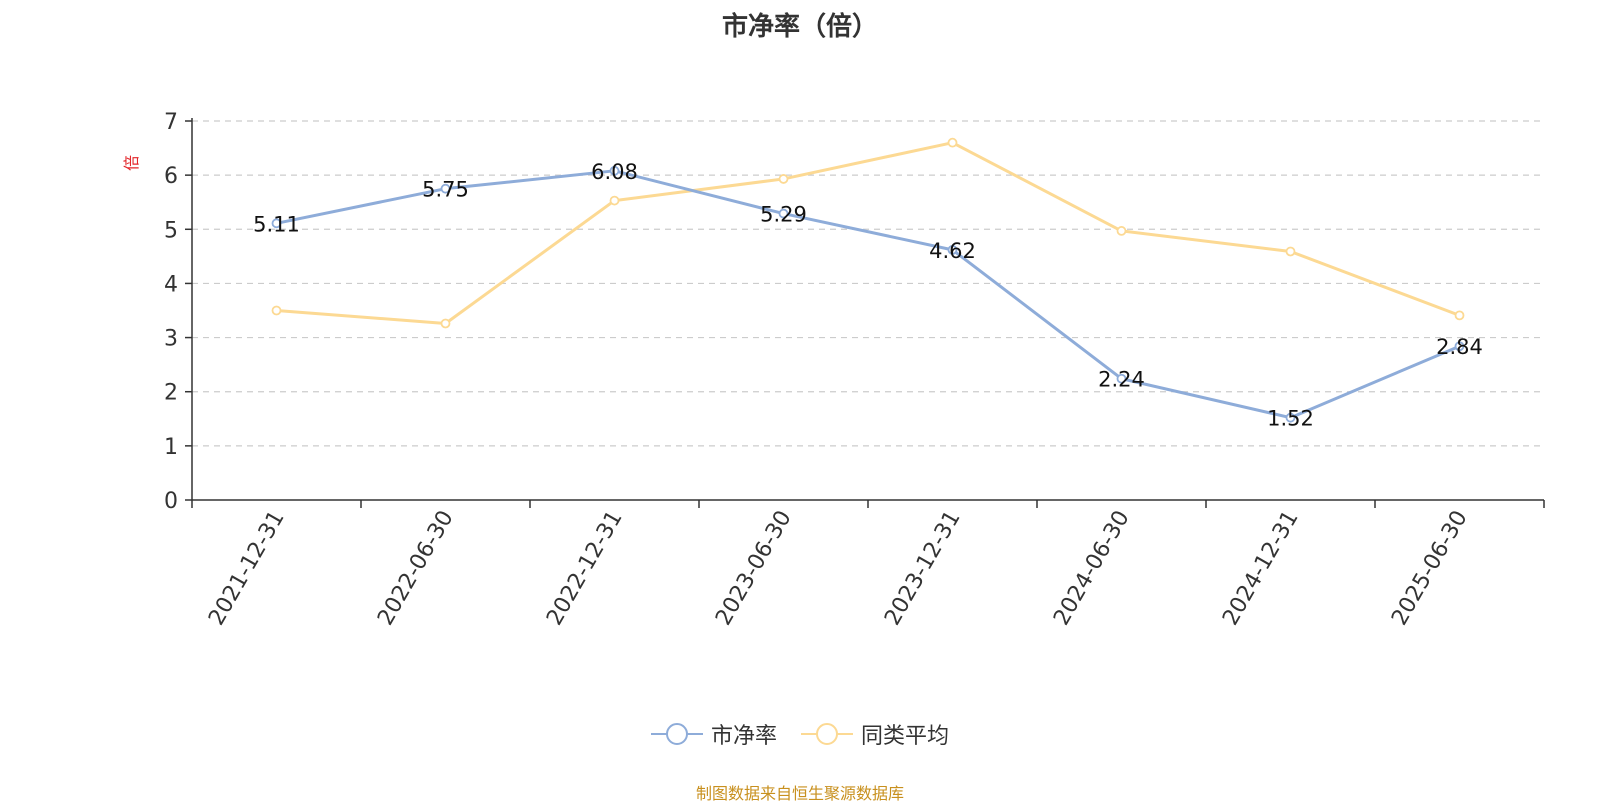 The width and height of the screenshot is (1600, 804). Describe the element at coordinates (247, 568) in the screenshot. I see `x-tick-label: 2021-12-31` at that location.